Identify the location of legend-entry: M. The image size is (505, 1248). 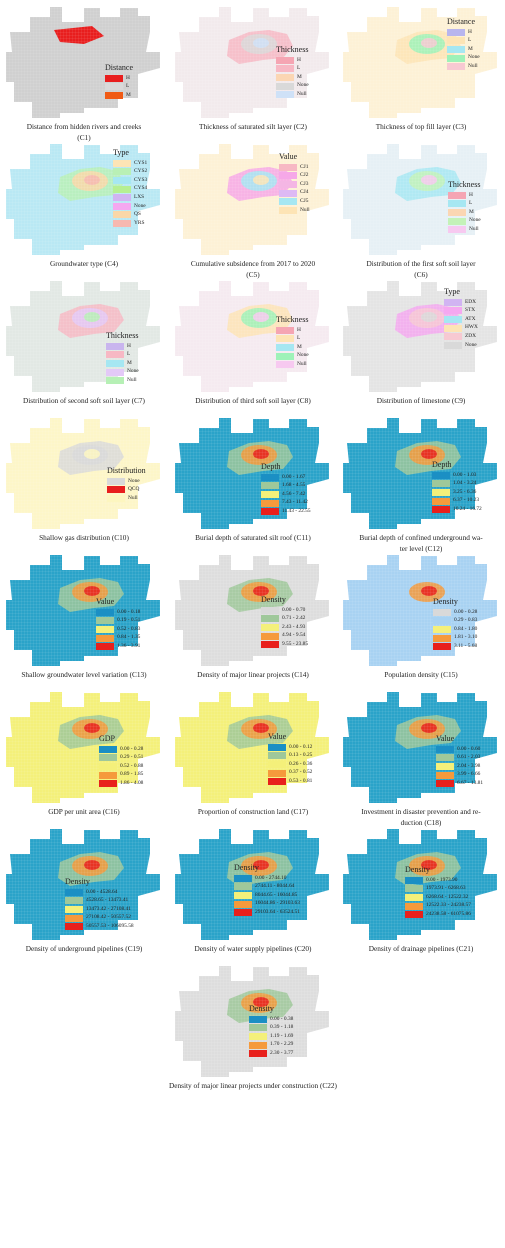
(122, 363).